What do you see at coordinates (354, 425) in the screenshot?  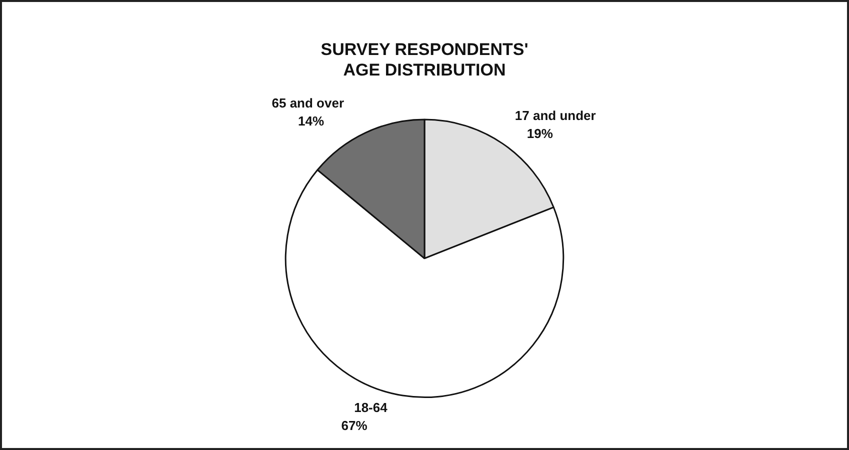 I see `data-label: 67%` at bounding box center [354, 425].